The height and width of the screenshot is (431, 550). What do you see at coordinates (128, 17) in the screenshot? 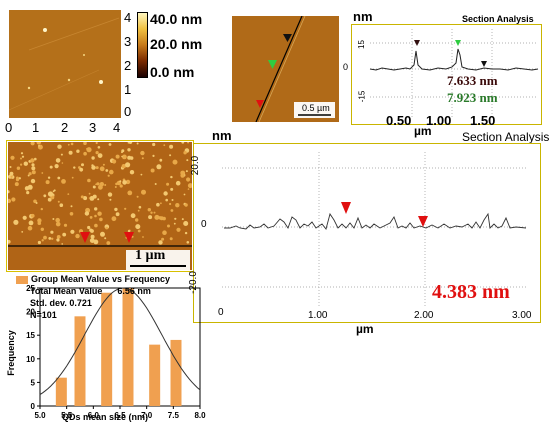
I see `panel-a-y-tick-4: 4` at bounding box center [128, 17].